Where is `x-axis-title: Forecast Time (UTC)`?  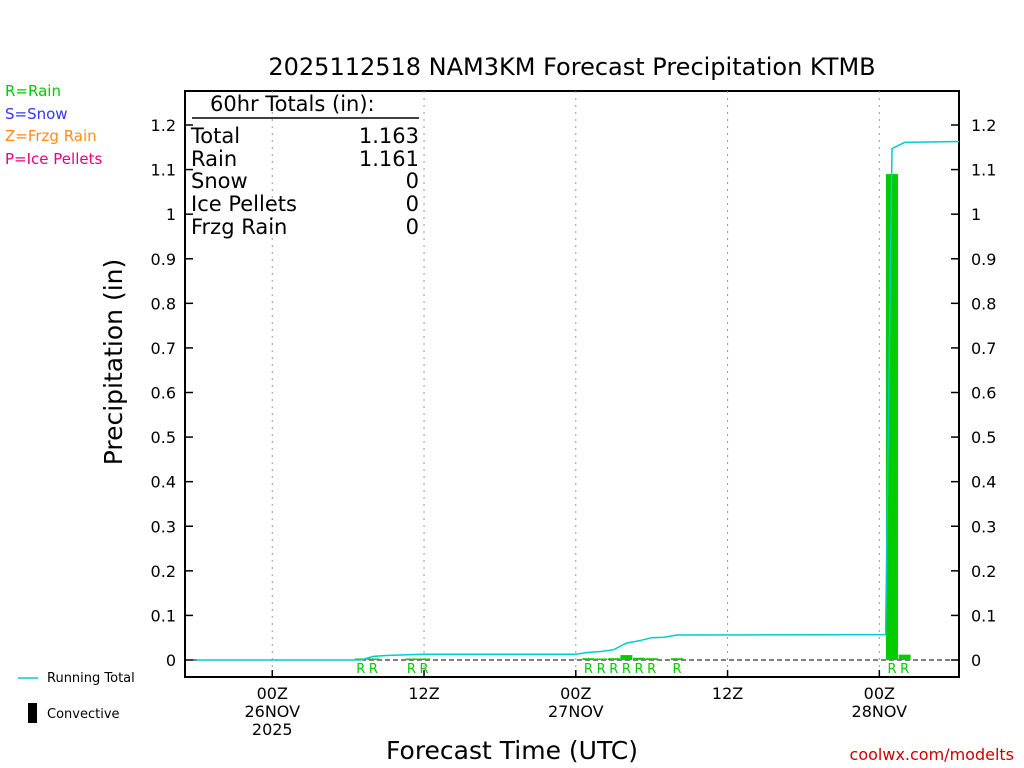 x-axis-title: Forecast Time (UTC) is located at coordinates (512, 750).